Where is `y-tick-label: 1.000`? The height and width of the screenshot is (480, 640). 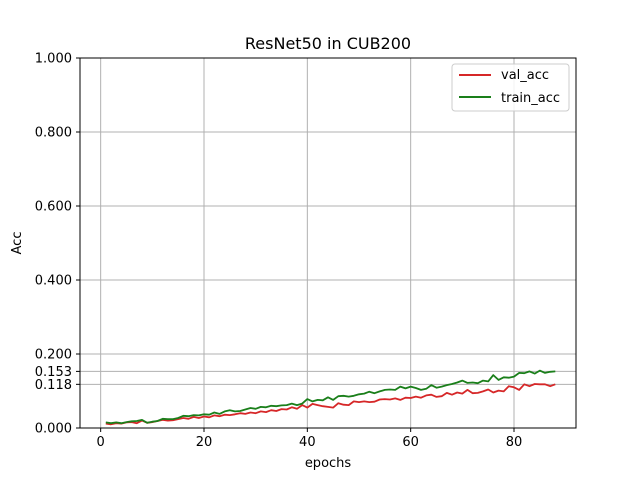 y-tick-label: 1.000 is located at coordinates (53, 59).